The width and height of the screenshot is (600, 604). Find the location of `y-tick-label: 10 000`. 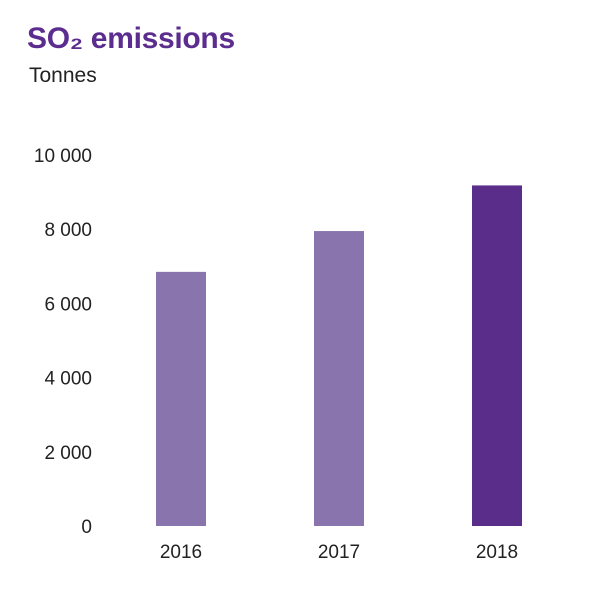

y-tick-label: 10 000 is located at coordinates (63, 156).